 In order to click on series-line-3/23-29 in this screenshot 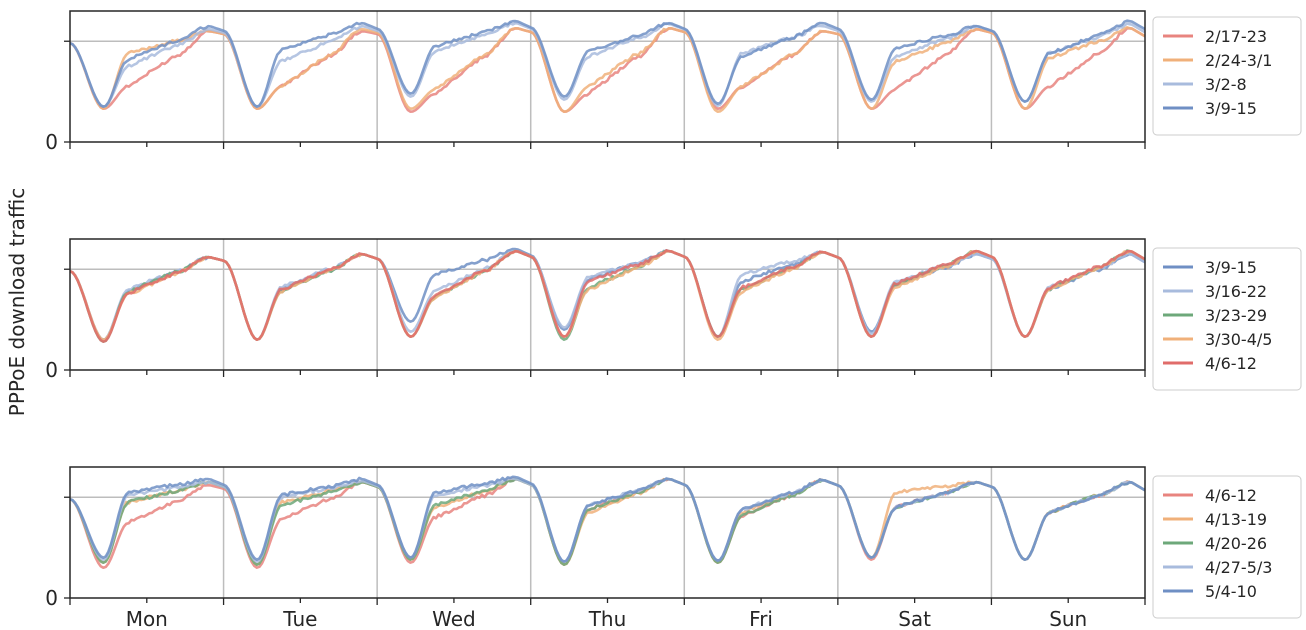, I will do `click(607, 296)`.